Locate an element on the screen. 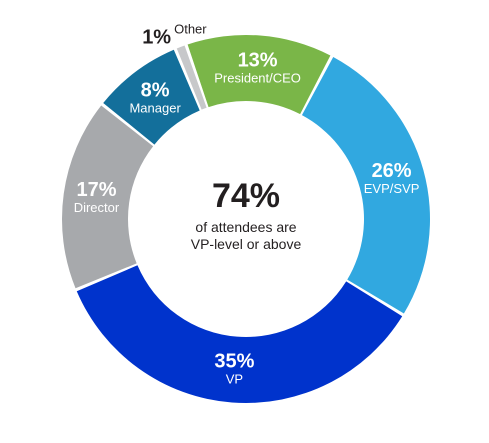 The width and height of the screenshot is (489, 443). center-caption-line1: of attendees are is located at coordinates (245, 227).